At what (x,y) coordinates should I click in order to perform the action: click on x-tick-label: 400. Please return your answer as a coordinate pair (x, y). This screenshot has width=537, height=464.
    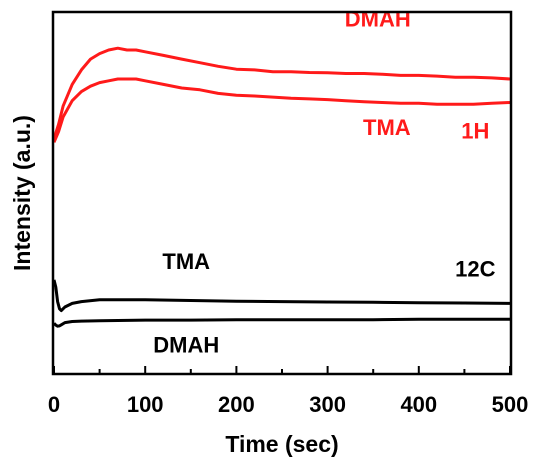
    Looking at the image, I should click on (418, 404).